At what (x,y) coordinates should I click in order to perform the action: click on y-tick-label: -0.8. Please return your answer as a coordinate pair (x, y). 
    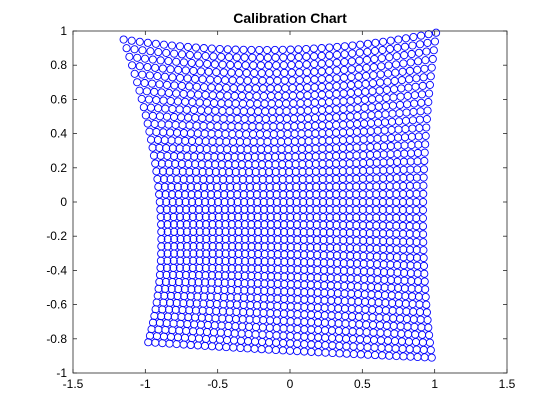
    Looking at the image, I should click on (56, 339).